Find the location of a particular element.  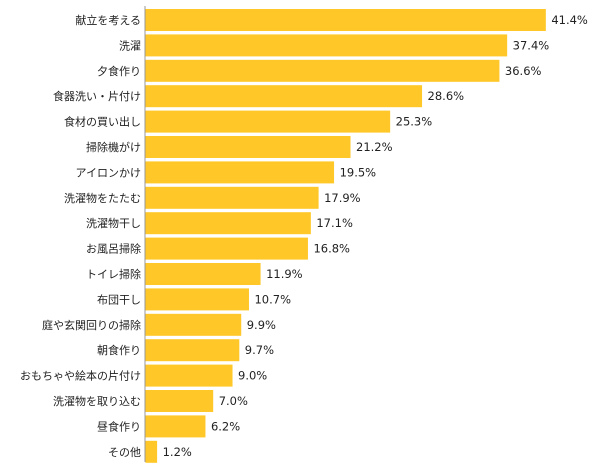

category-label: 献立を考える is located at coordinates (108, 20).